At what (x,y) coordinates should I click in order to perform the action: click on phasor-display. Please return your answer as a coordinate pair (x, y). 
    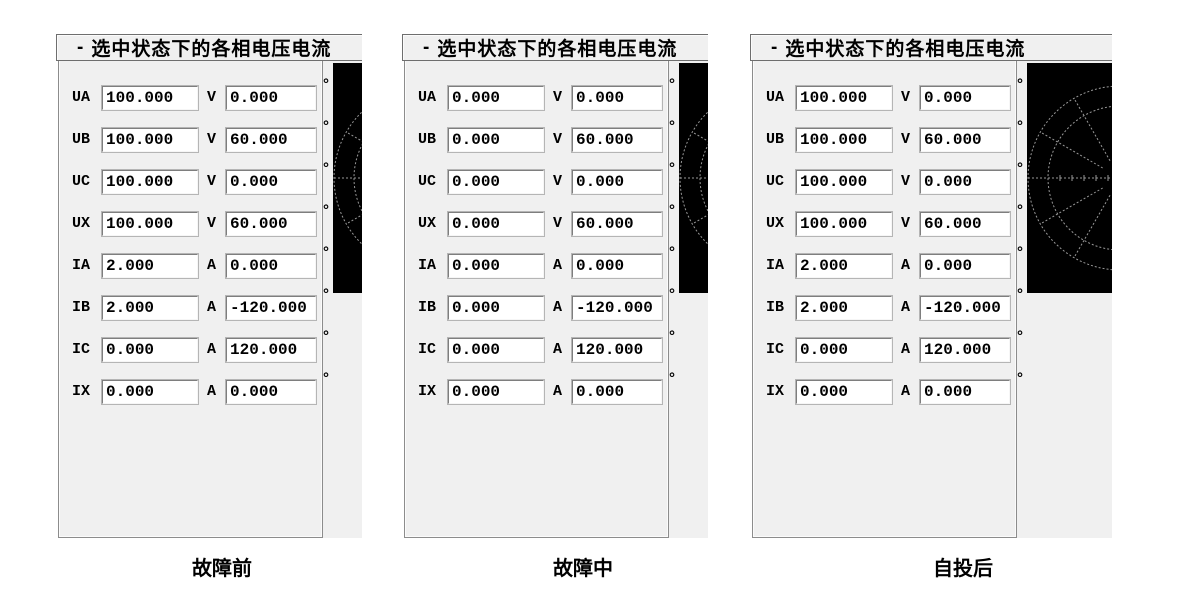
    Looking at the image, I should click on (693, 178).